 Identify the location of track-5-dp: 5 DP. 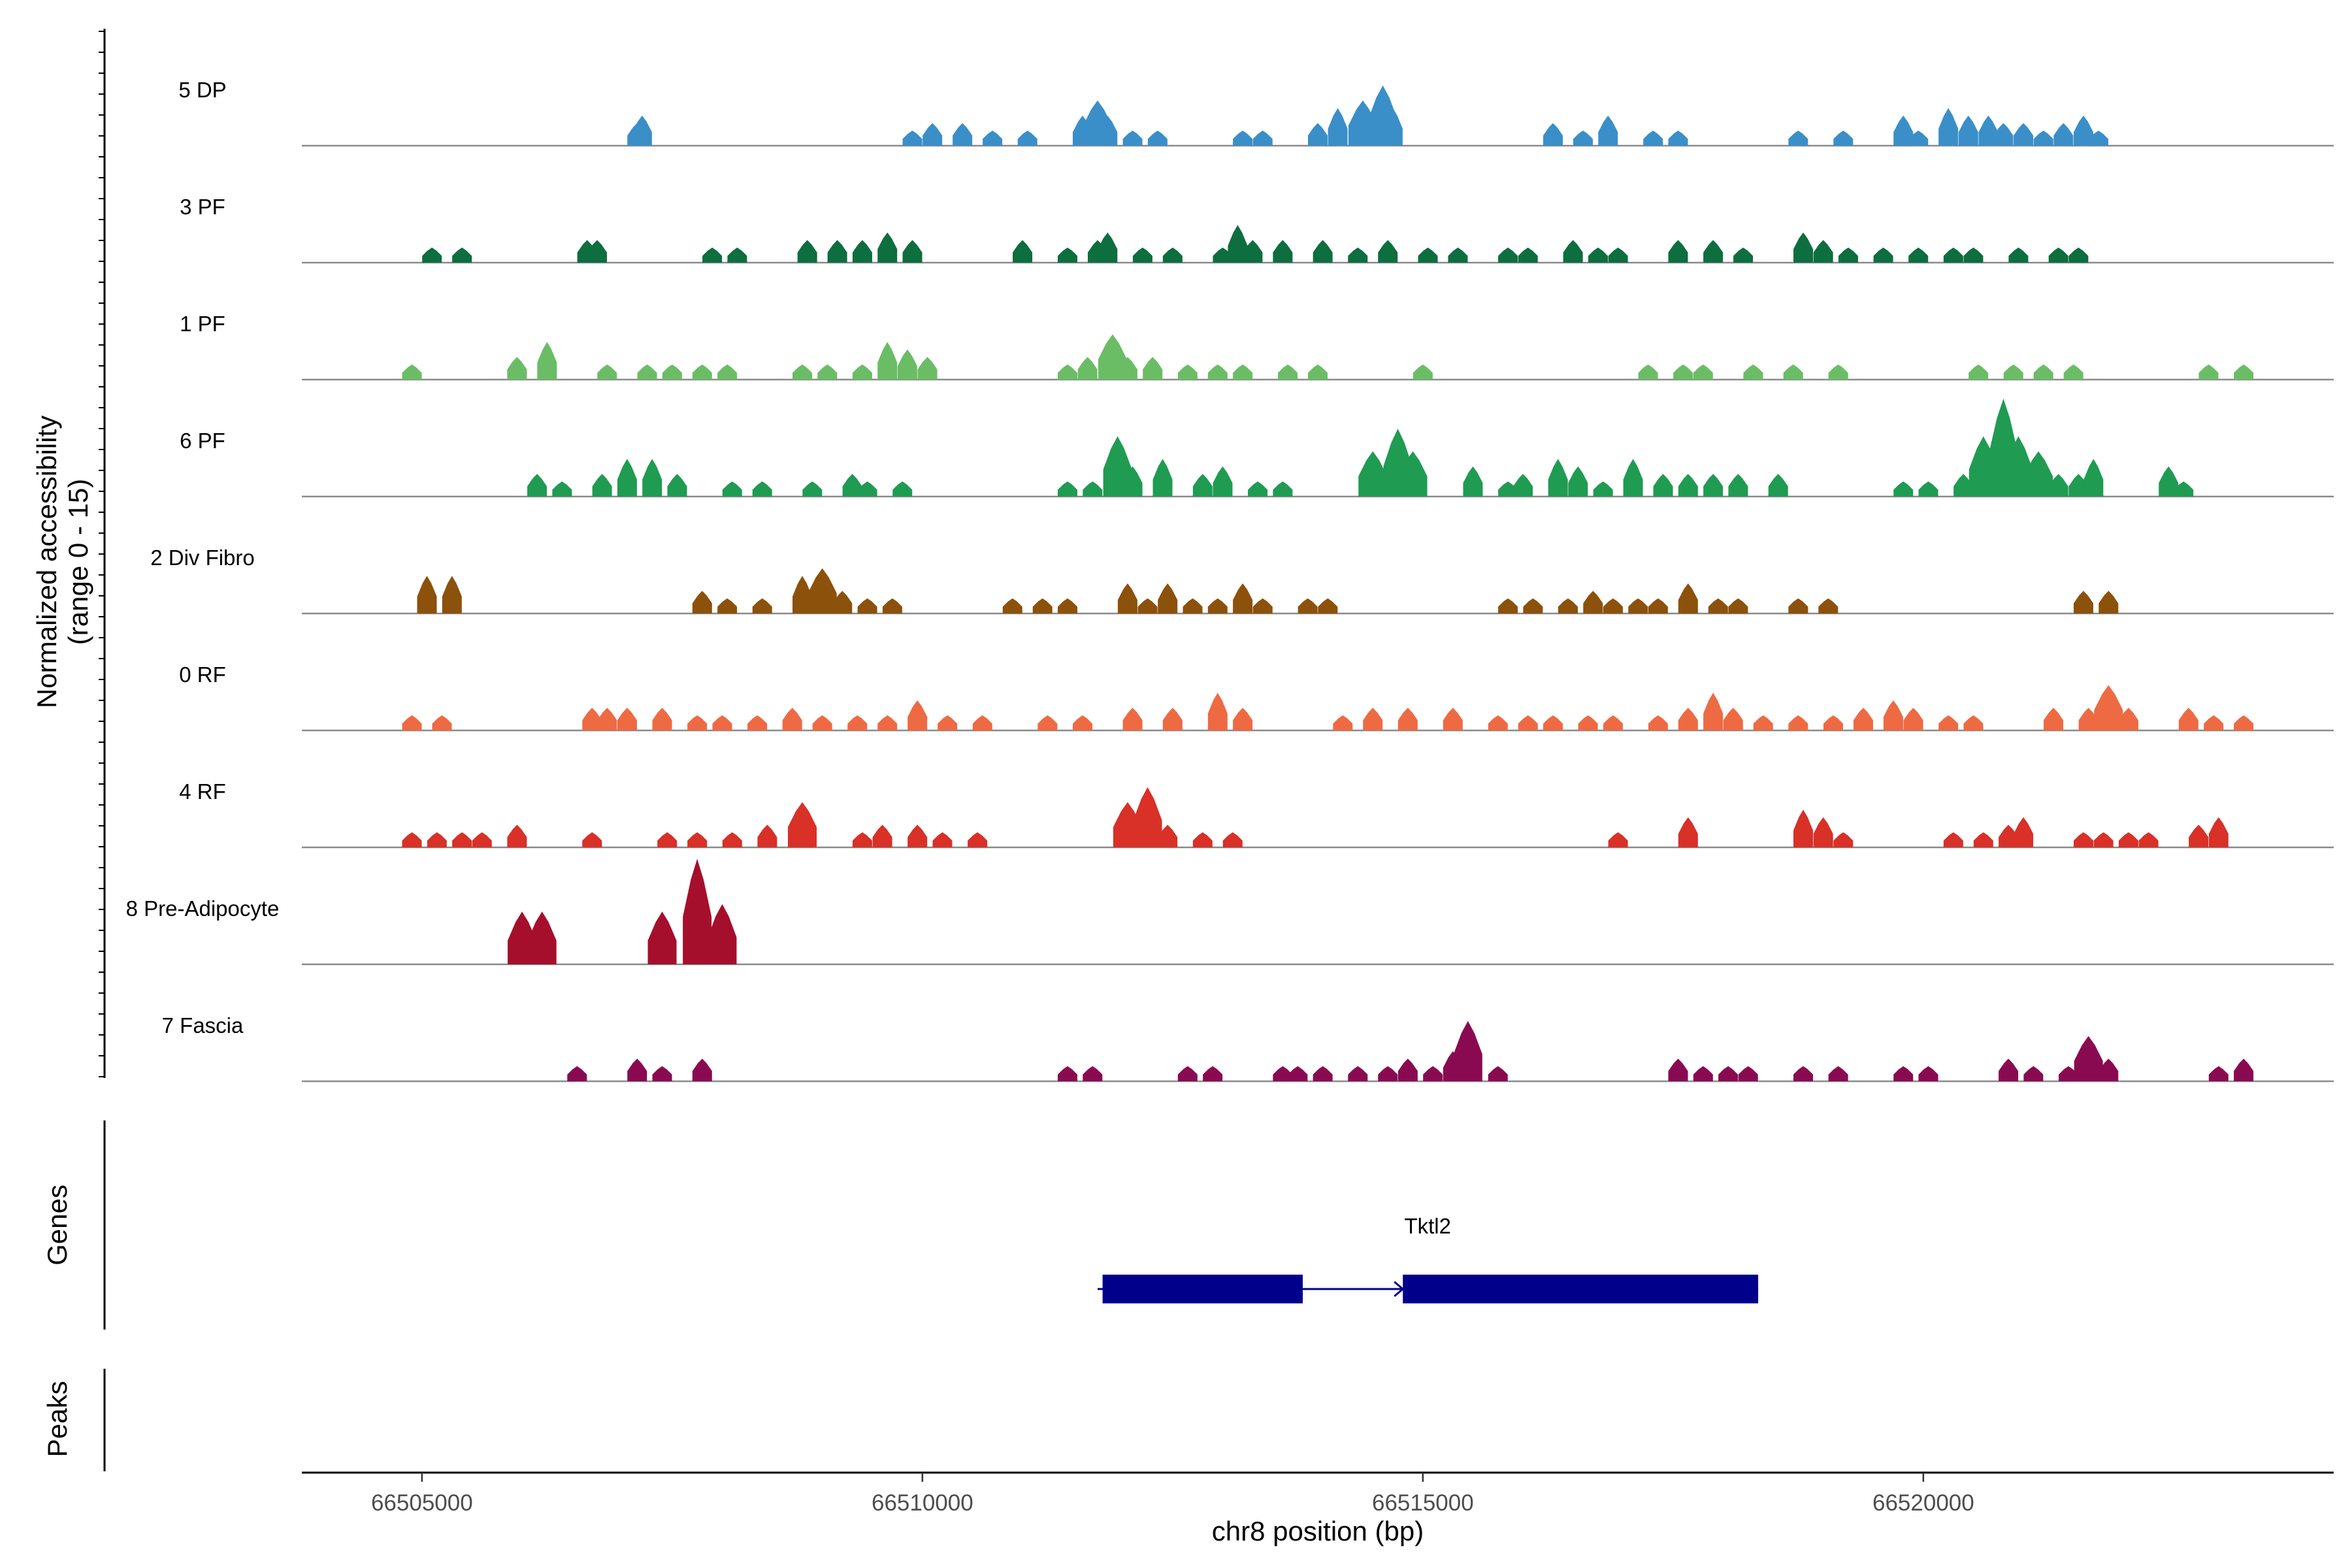
(1256, 112).